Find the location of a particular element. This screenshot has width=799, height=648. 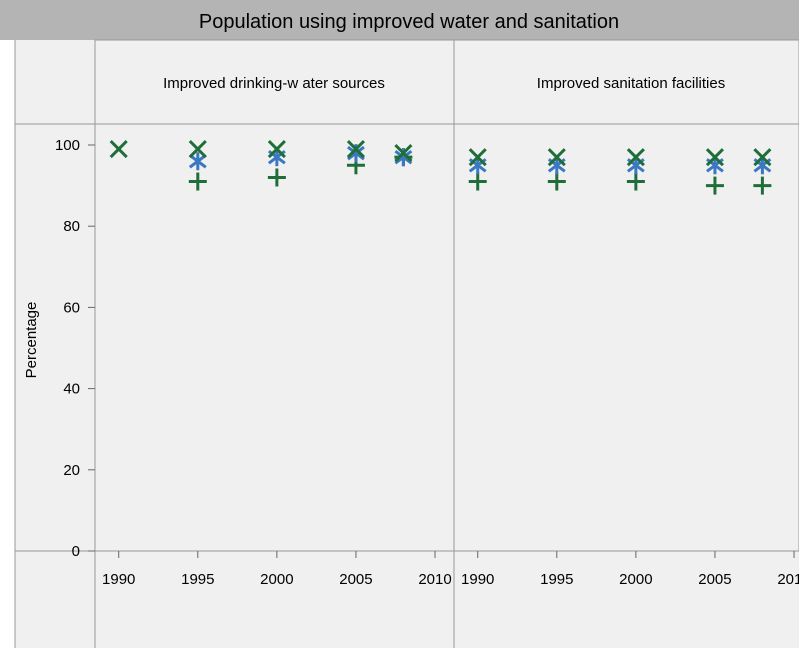

y-tick-label: 80 is located at coordinates (71, 226).